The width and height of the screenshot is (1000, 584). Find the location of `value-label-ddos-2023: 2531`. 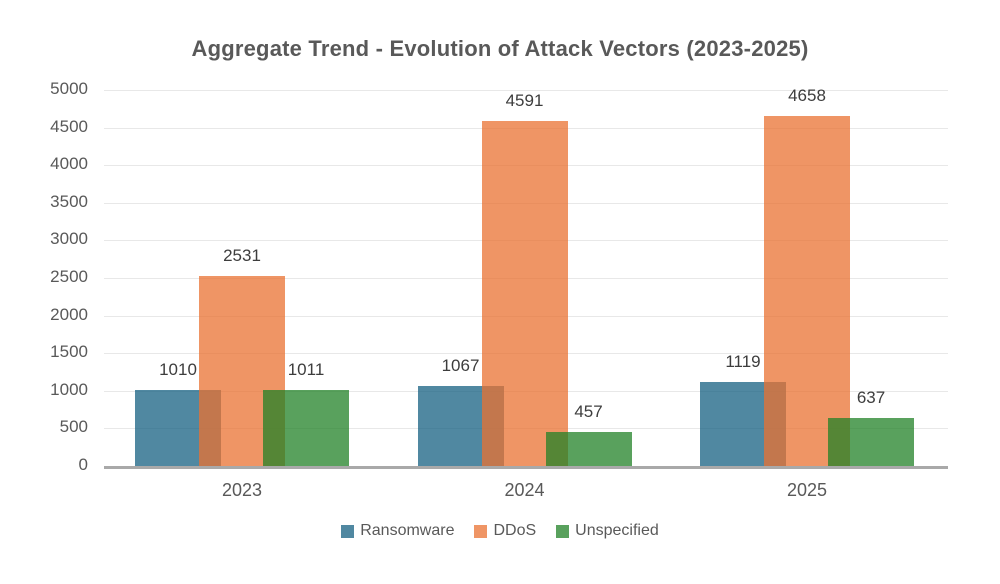

value-label-ddos-2023: 2531 is located at coordinates (242, 255).